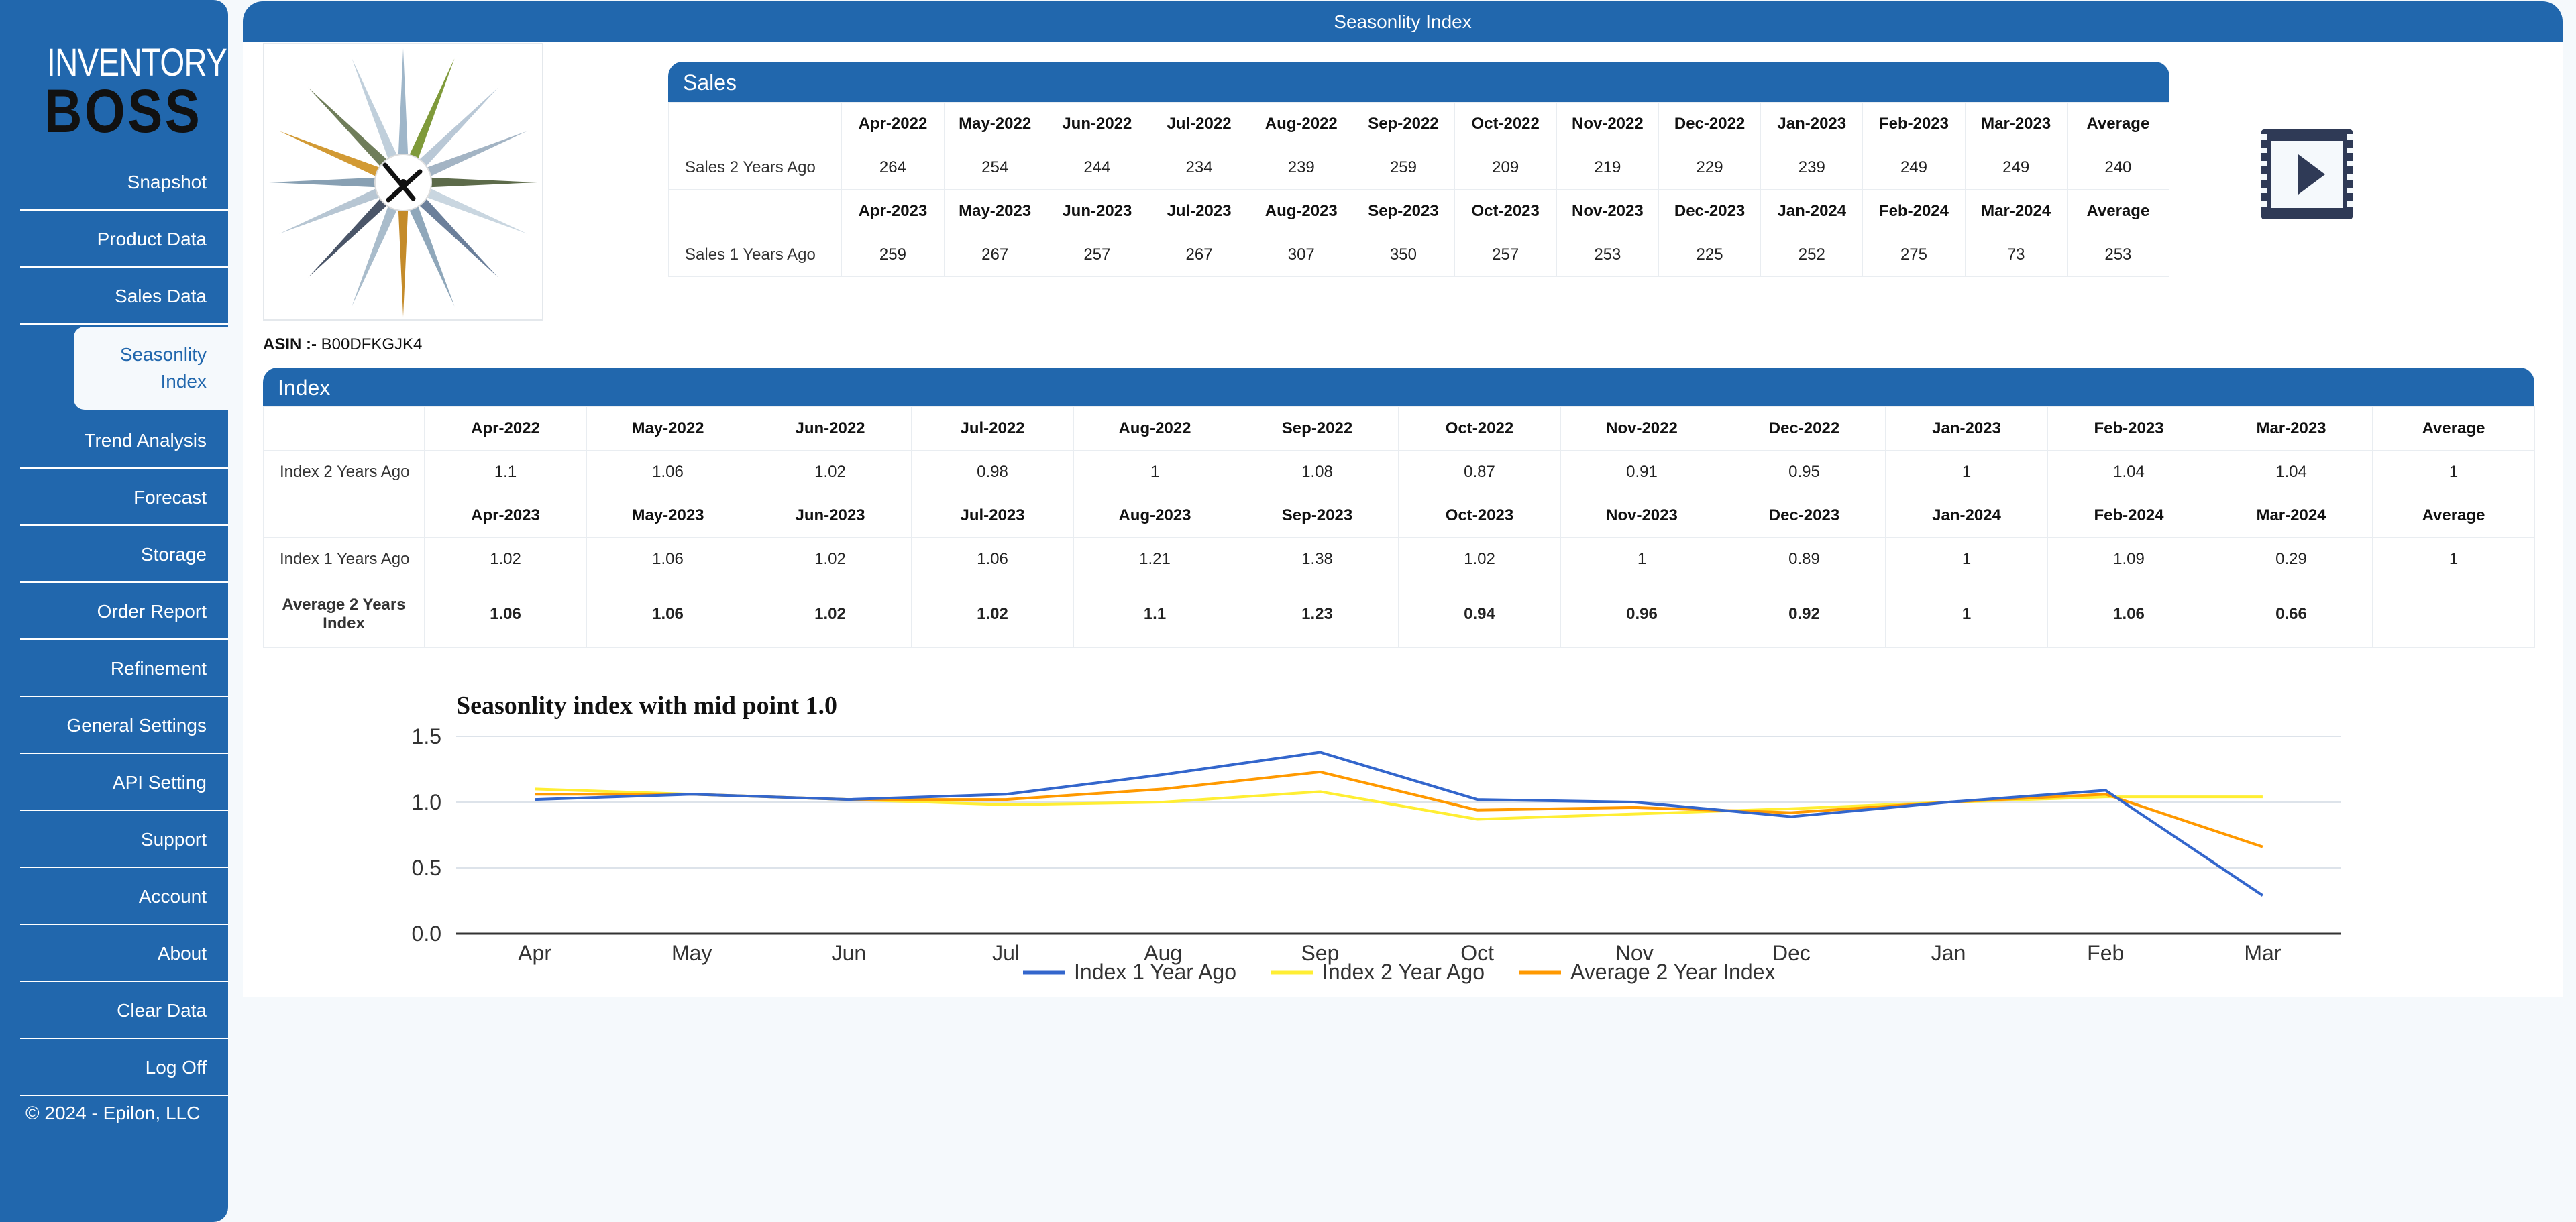  I want to click on chart-y-tick-label: 0.5, so click(426, 868).